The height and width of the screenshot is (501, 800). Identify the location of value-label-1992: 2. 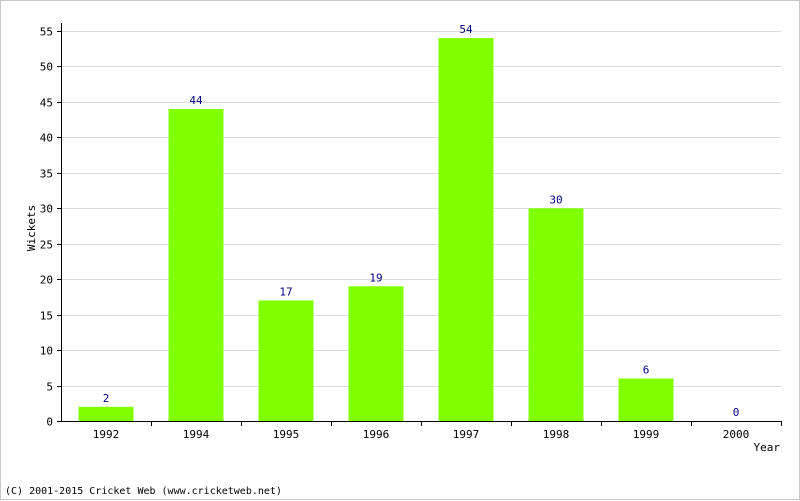
(106, 398).